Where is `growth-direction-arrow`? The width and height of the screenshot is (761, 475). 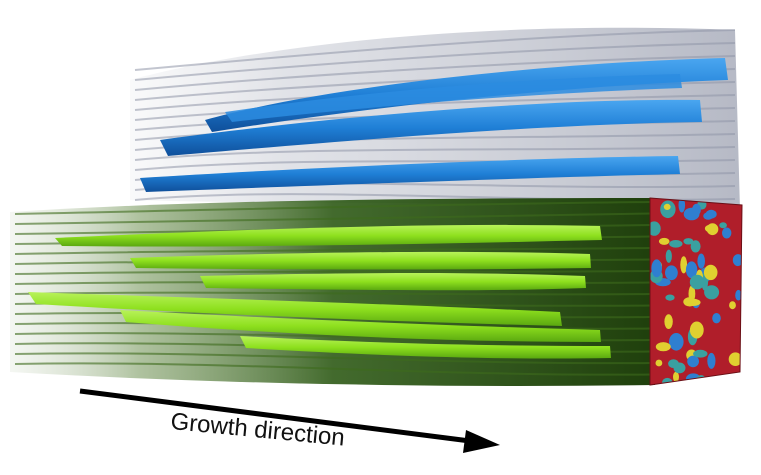
growth-direction-arrow is located at coordinates (289, 420).